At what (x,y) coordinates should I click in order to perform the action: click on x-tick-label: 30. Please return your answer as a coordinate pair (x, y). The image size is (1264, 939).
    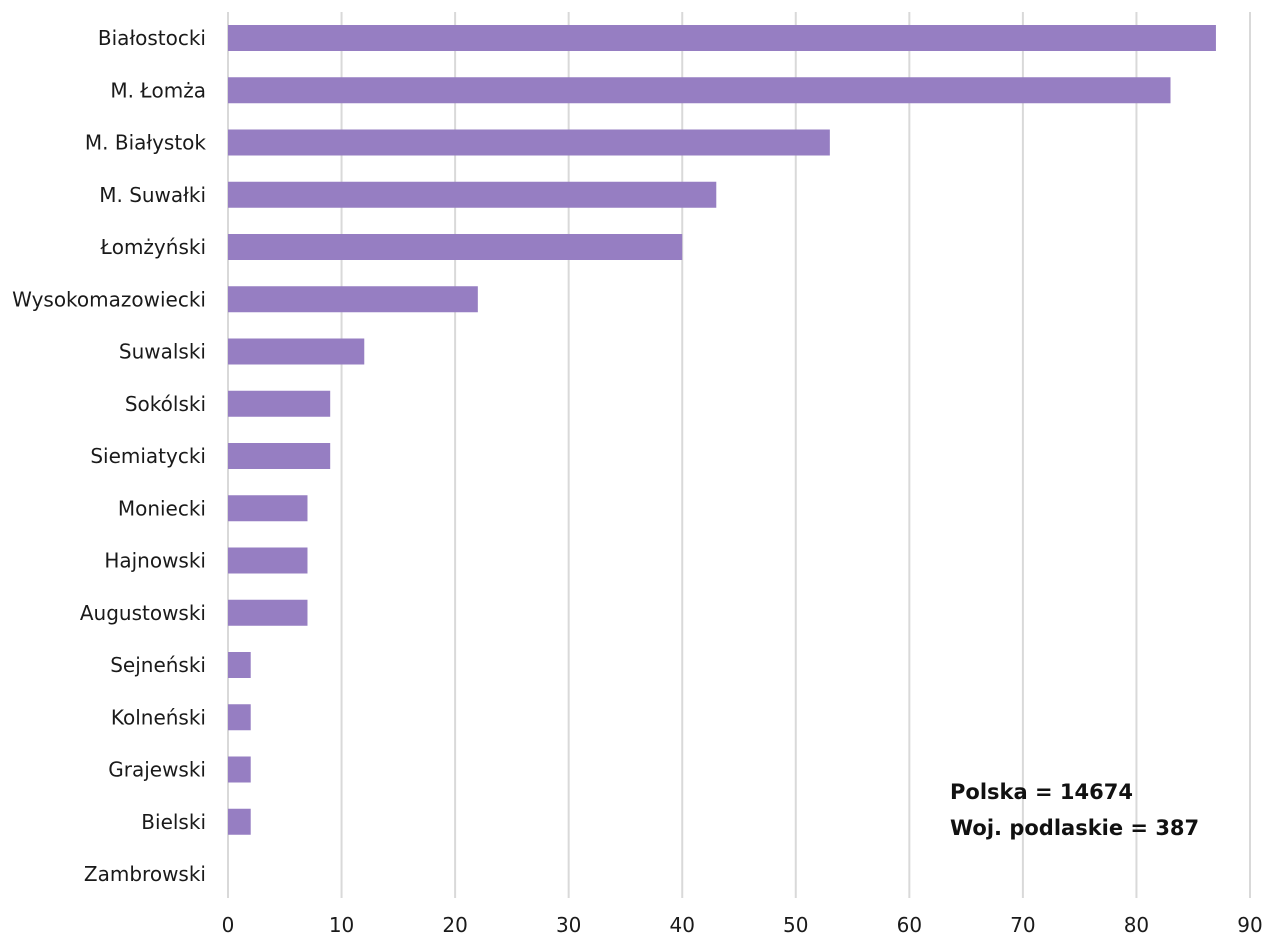
    Looking at the image, I should click on (568, 925).